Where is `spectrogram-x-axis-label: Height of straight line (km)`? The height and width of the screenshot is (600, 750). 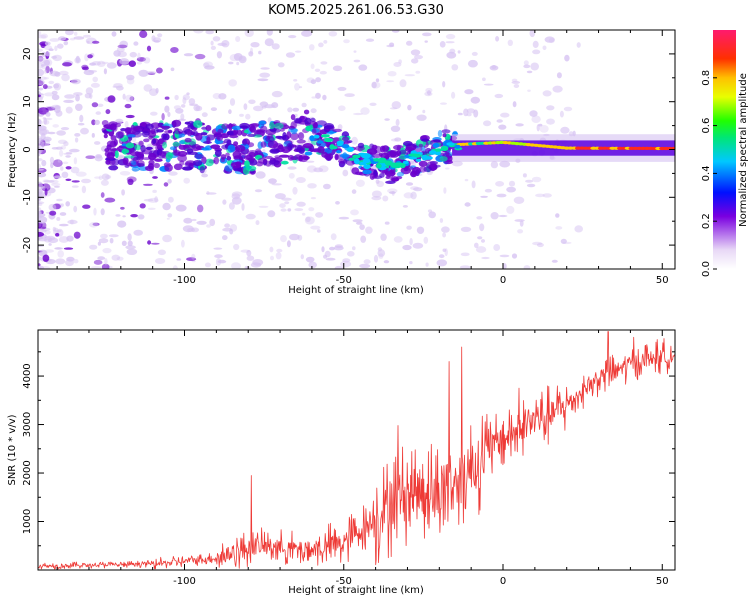 spectrogram-x-axis-label: Height of straight line (km) is located at coordinates (356, 290).